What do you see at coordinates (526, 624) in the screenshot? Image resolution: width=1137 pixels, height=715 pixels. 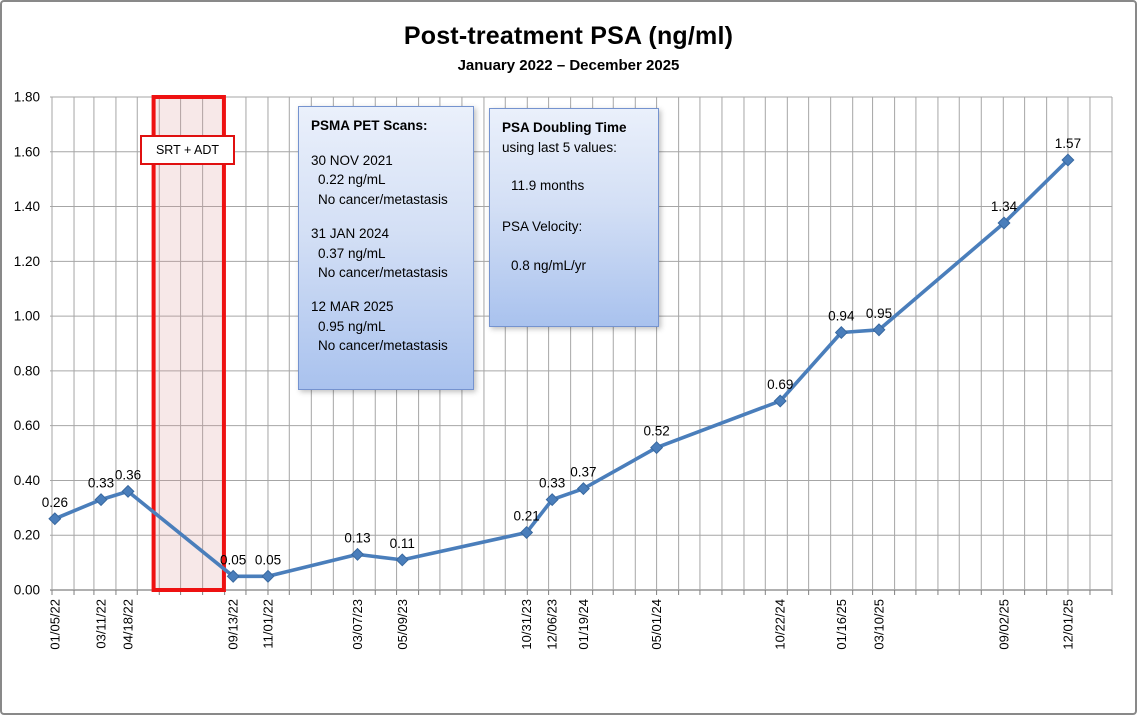 I see `x-axis-label: 10/31/23` at bounding box center [526, 624].